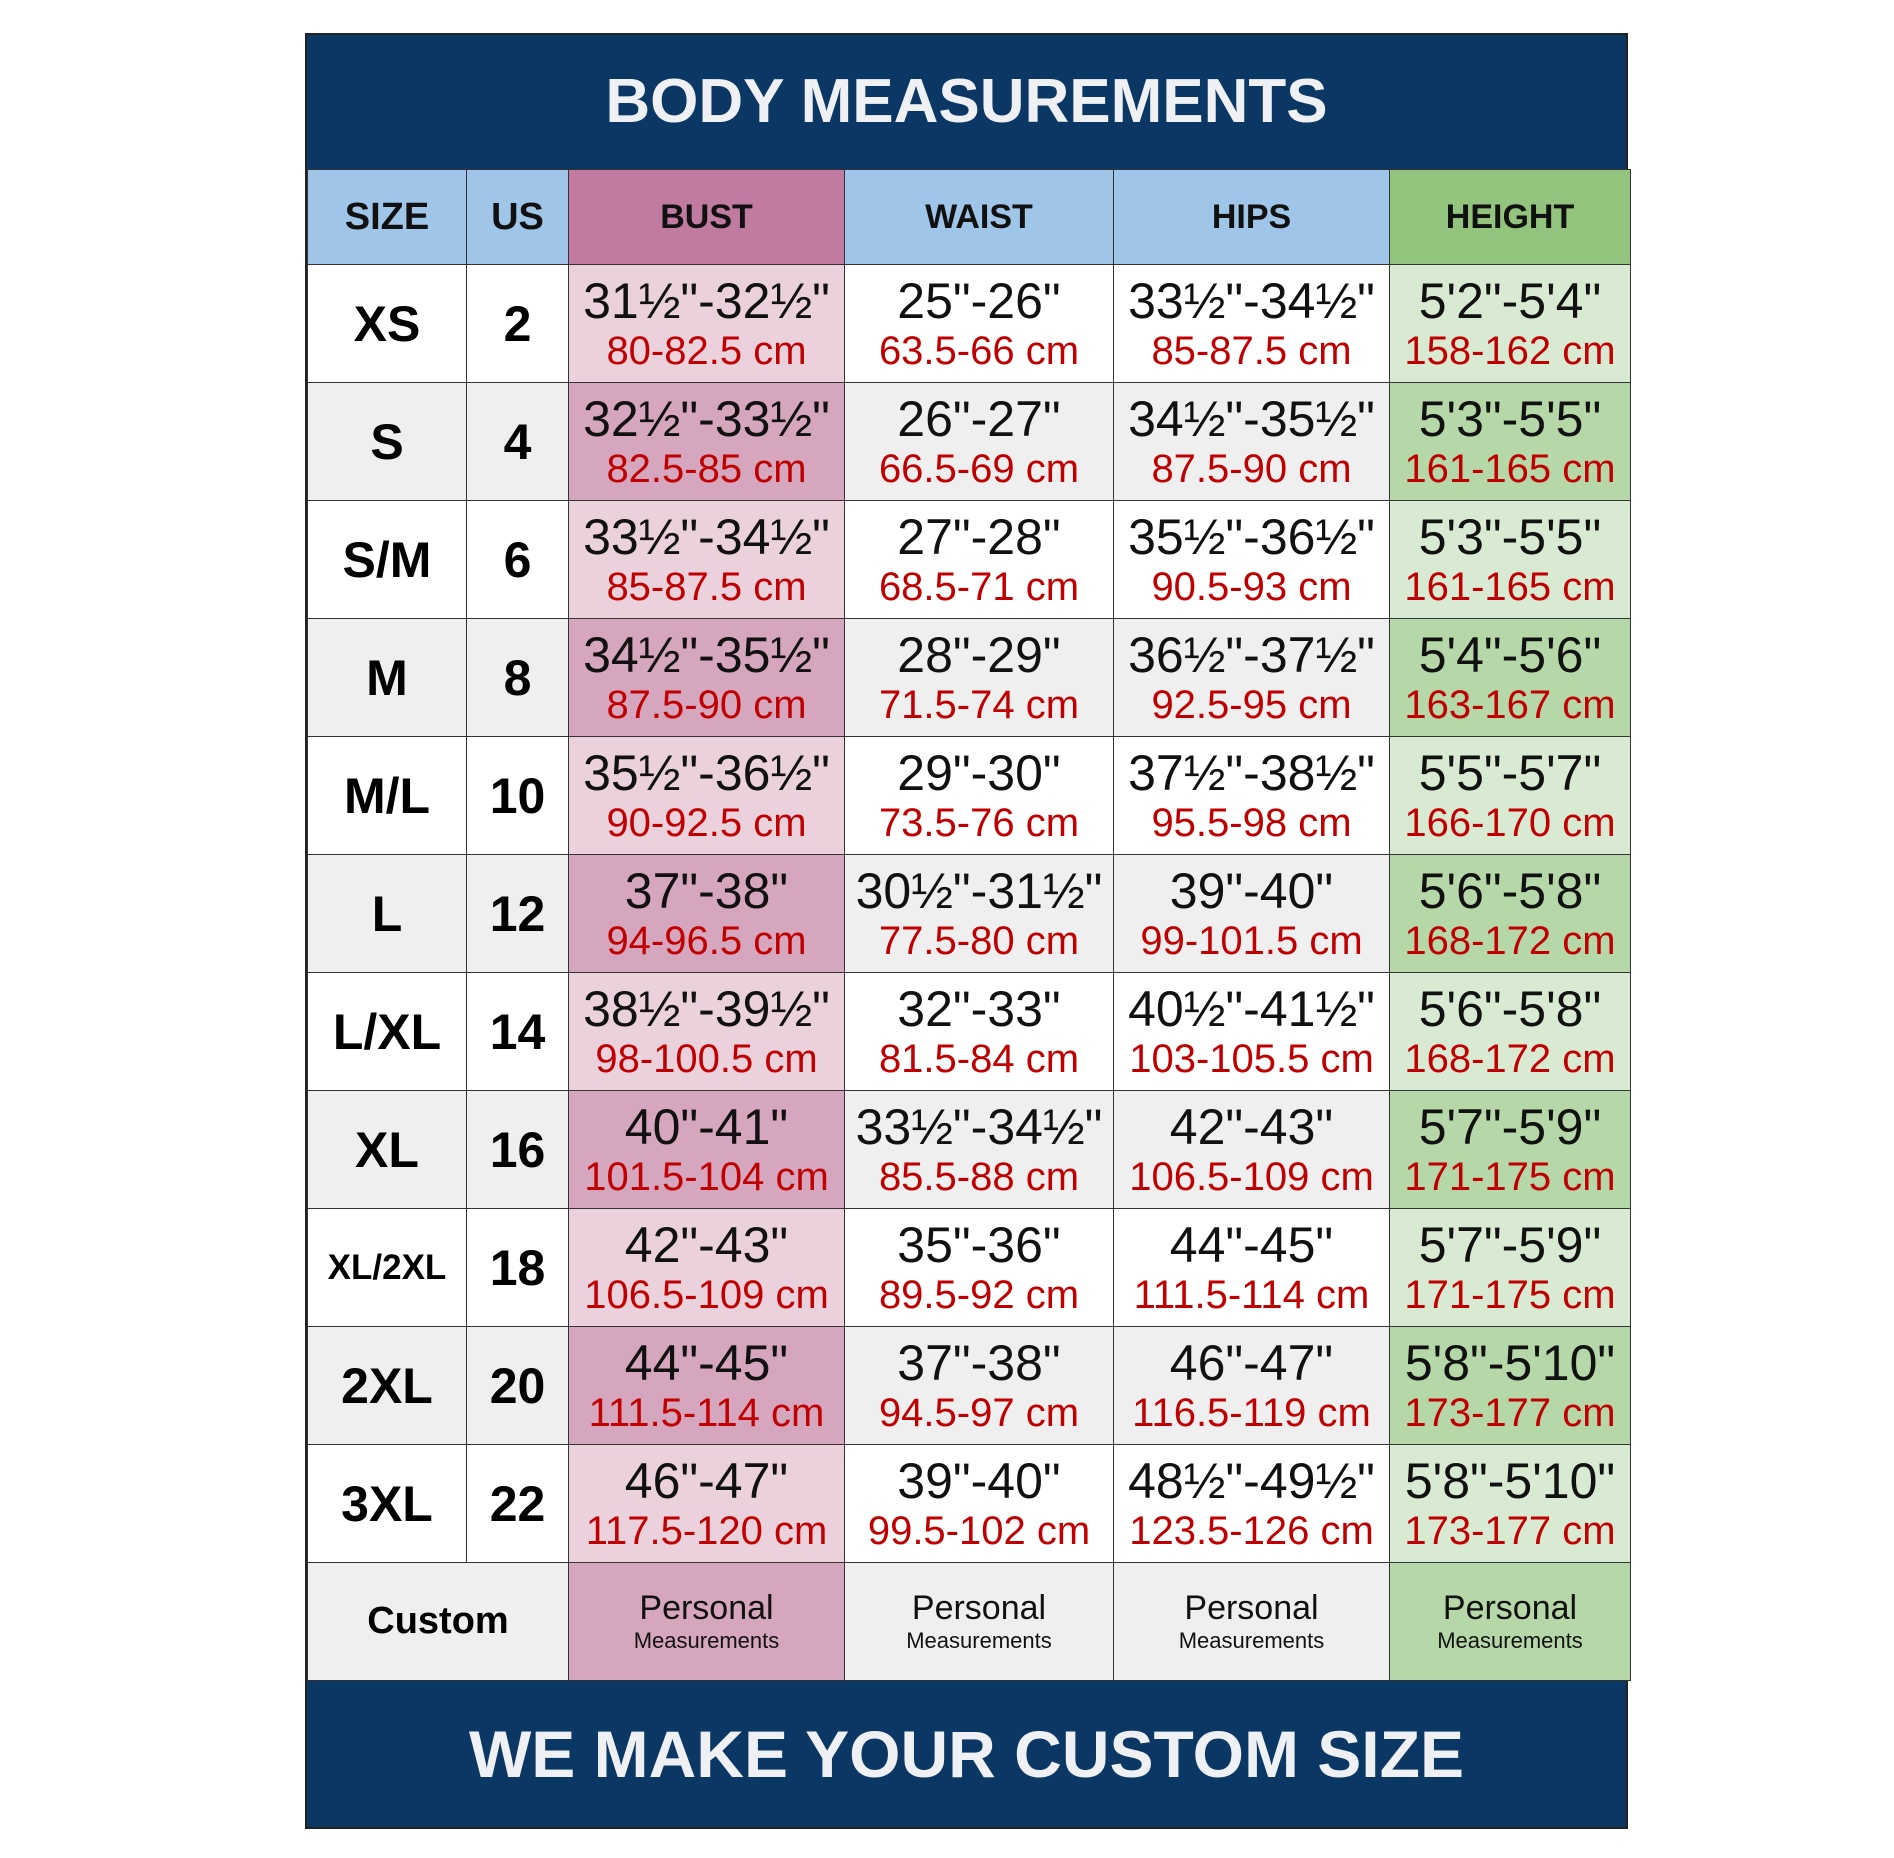  I want to click on header-us: US, so click(517, 217).